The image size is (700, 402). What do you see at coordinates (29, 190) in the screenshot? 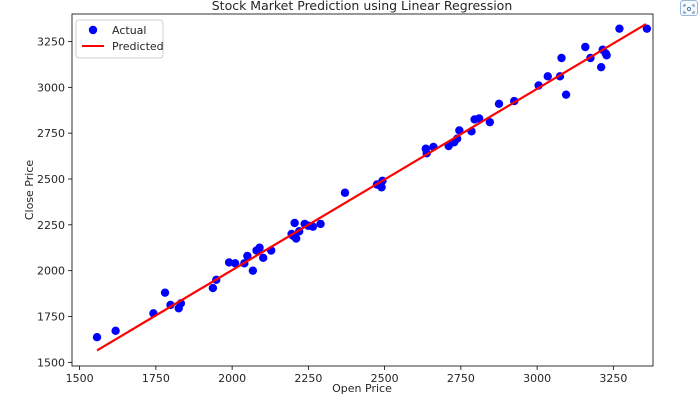
I see `y-axis-label: Close Price` at bounding box center [29, 190].